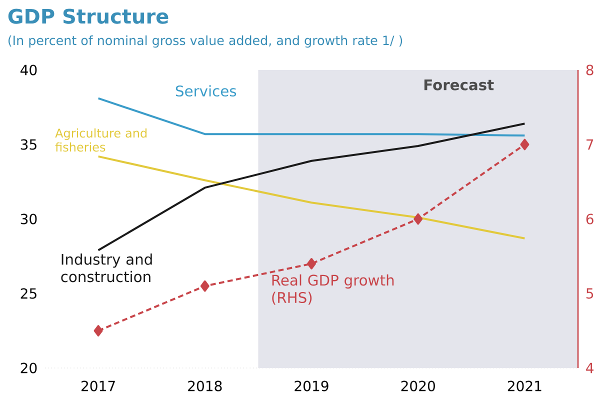 The width and height of the screenshot is (603, 400). Describe the element at coordinates (98, 386) in the screenshot. I see `x-tick-label: 2017` at that location.